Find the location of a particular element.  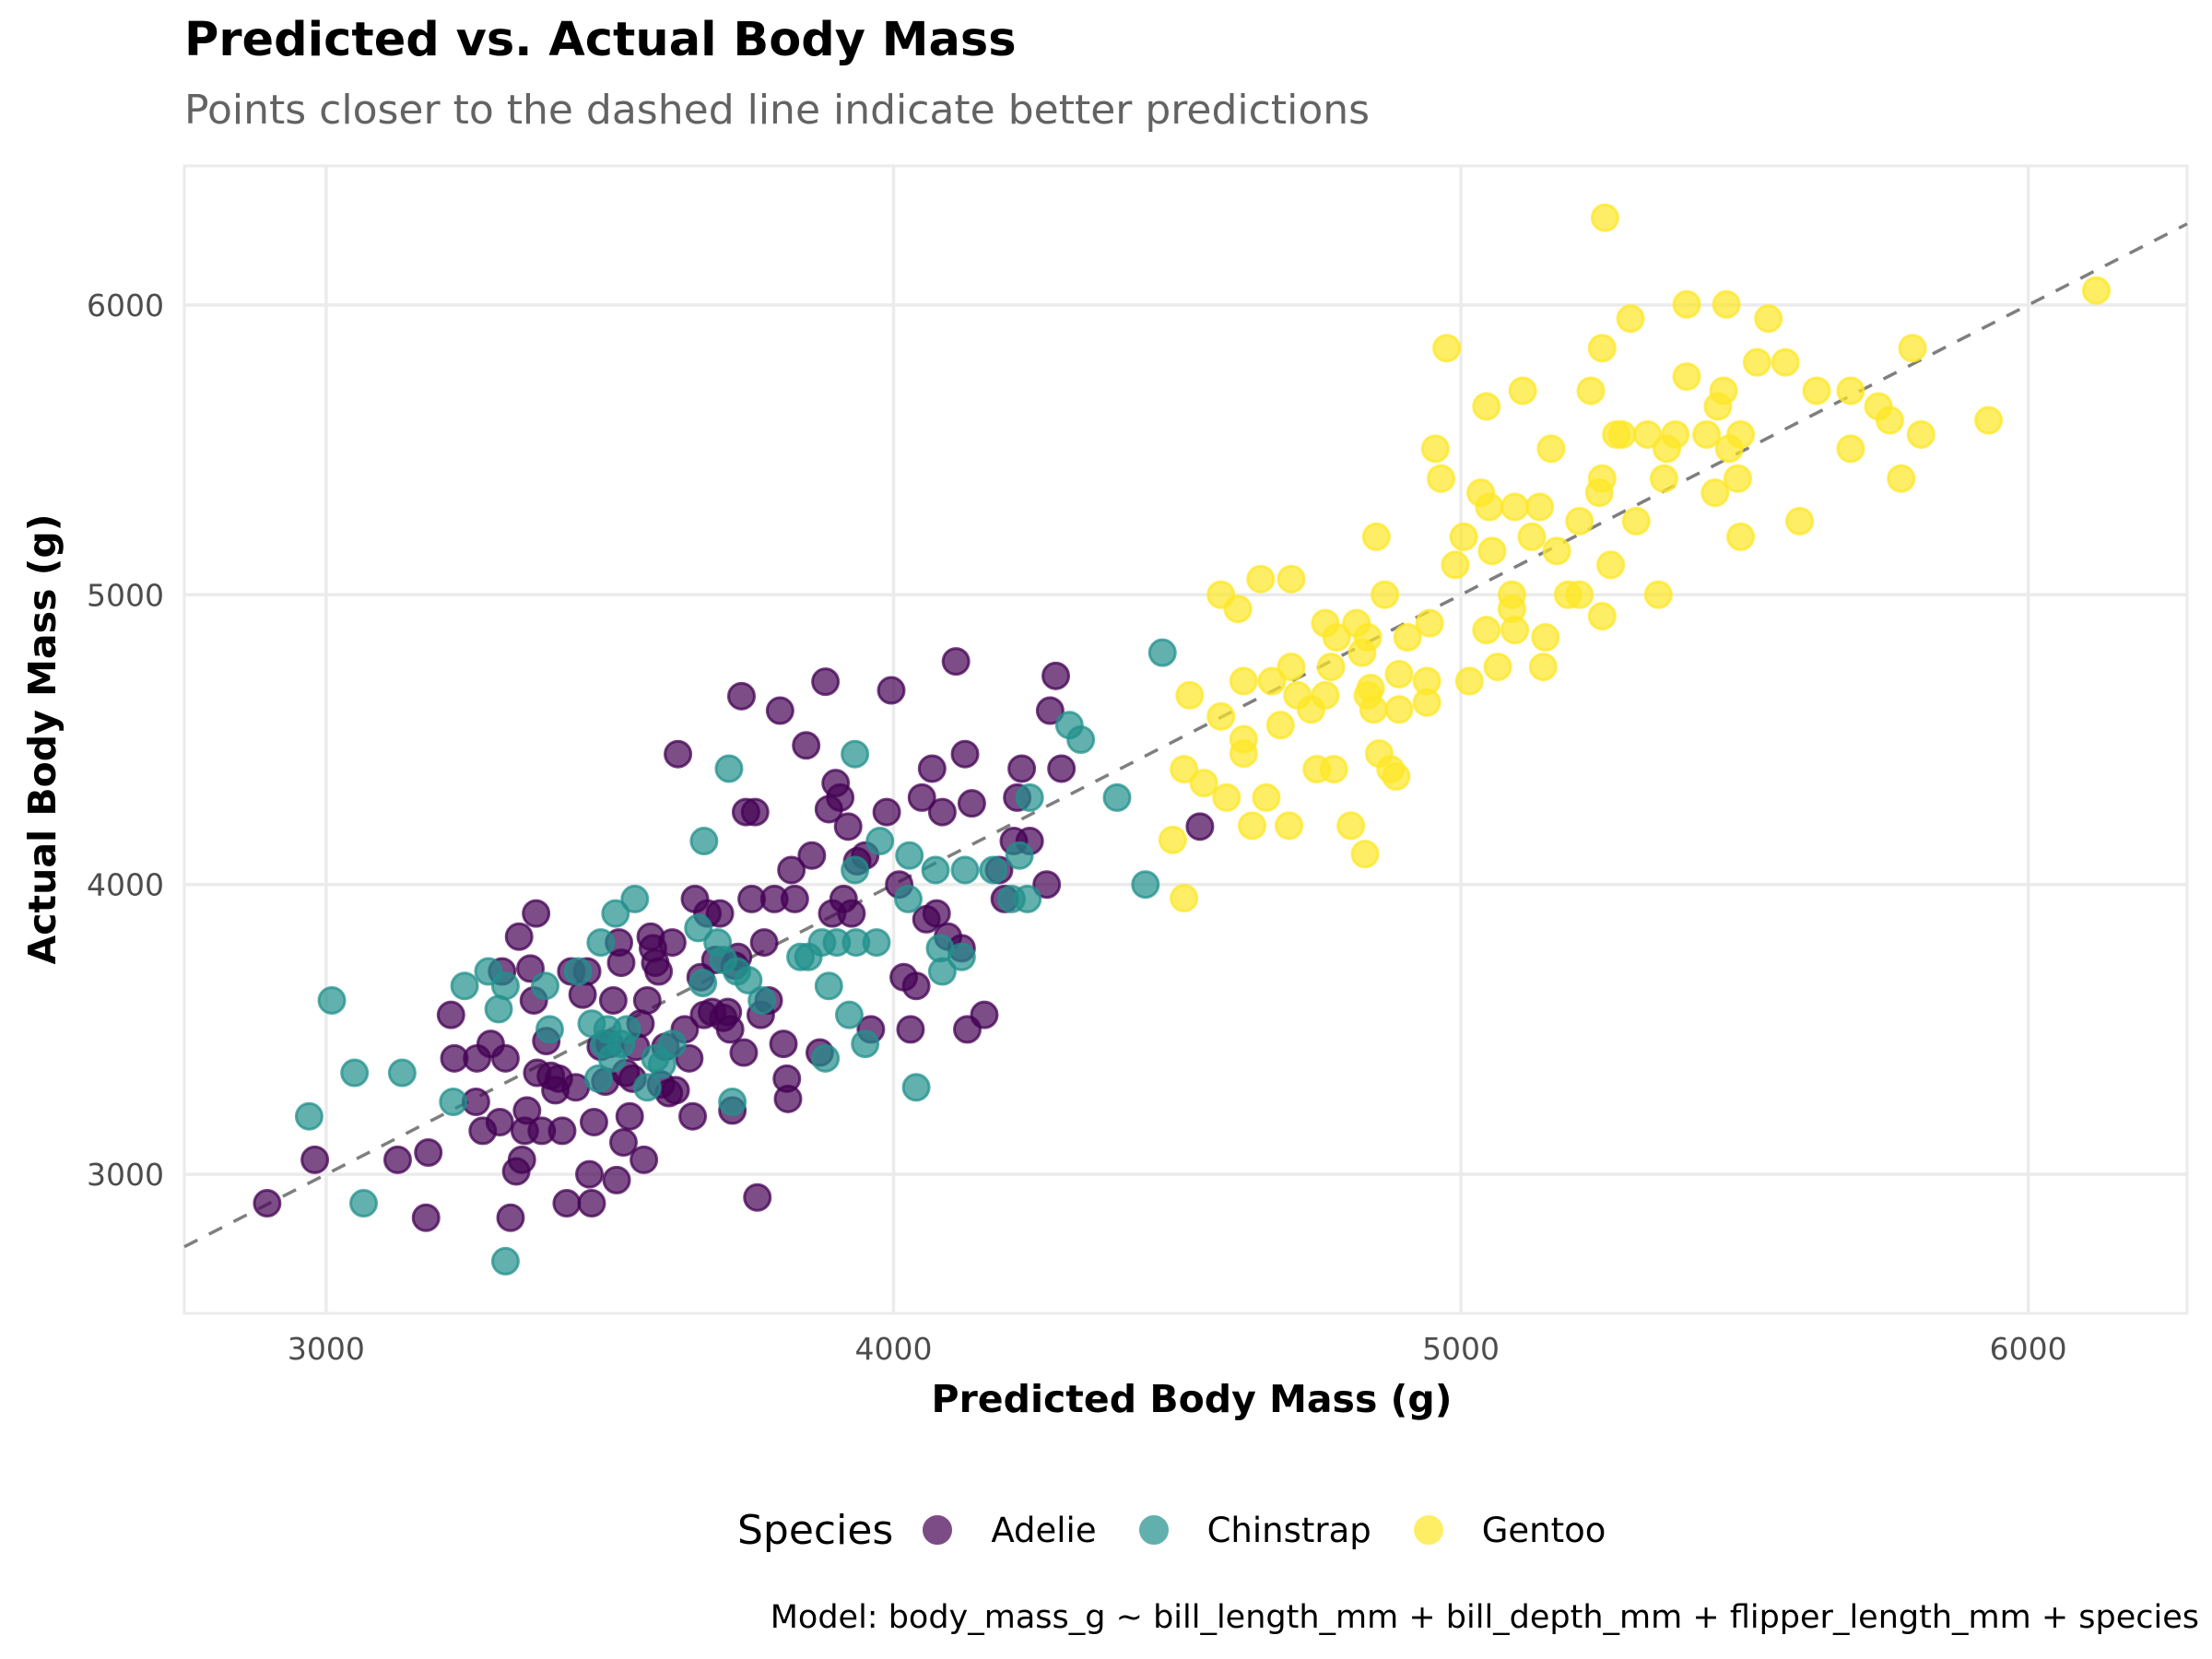

legend-title: Species is located at coordinates (815, 1530).